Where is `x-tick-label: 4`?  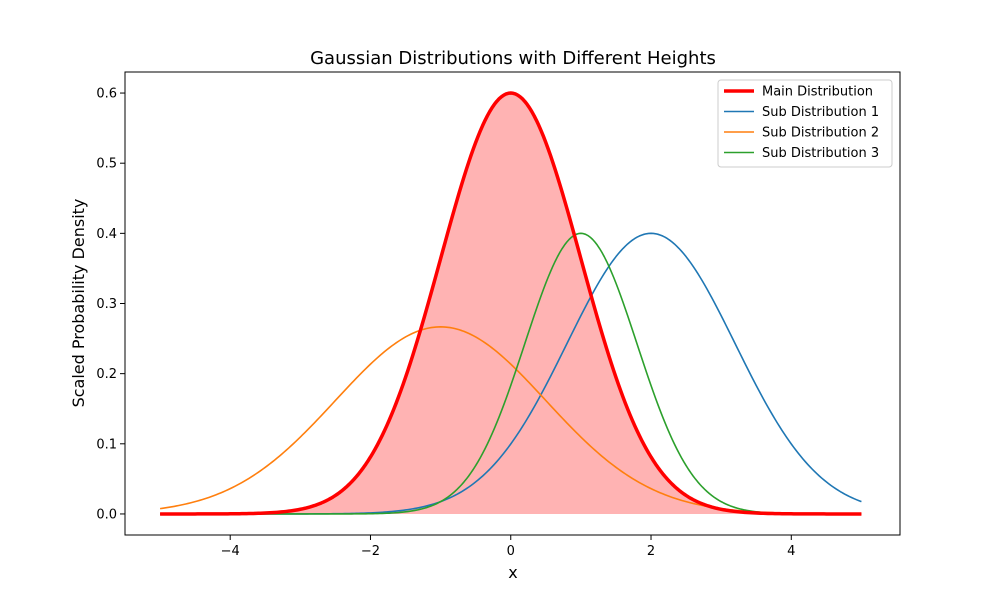 x-tick-label: 4 is located at coordinates (791, 551).